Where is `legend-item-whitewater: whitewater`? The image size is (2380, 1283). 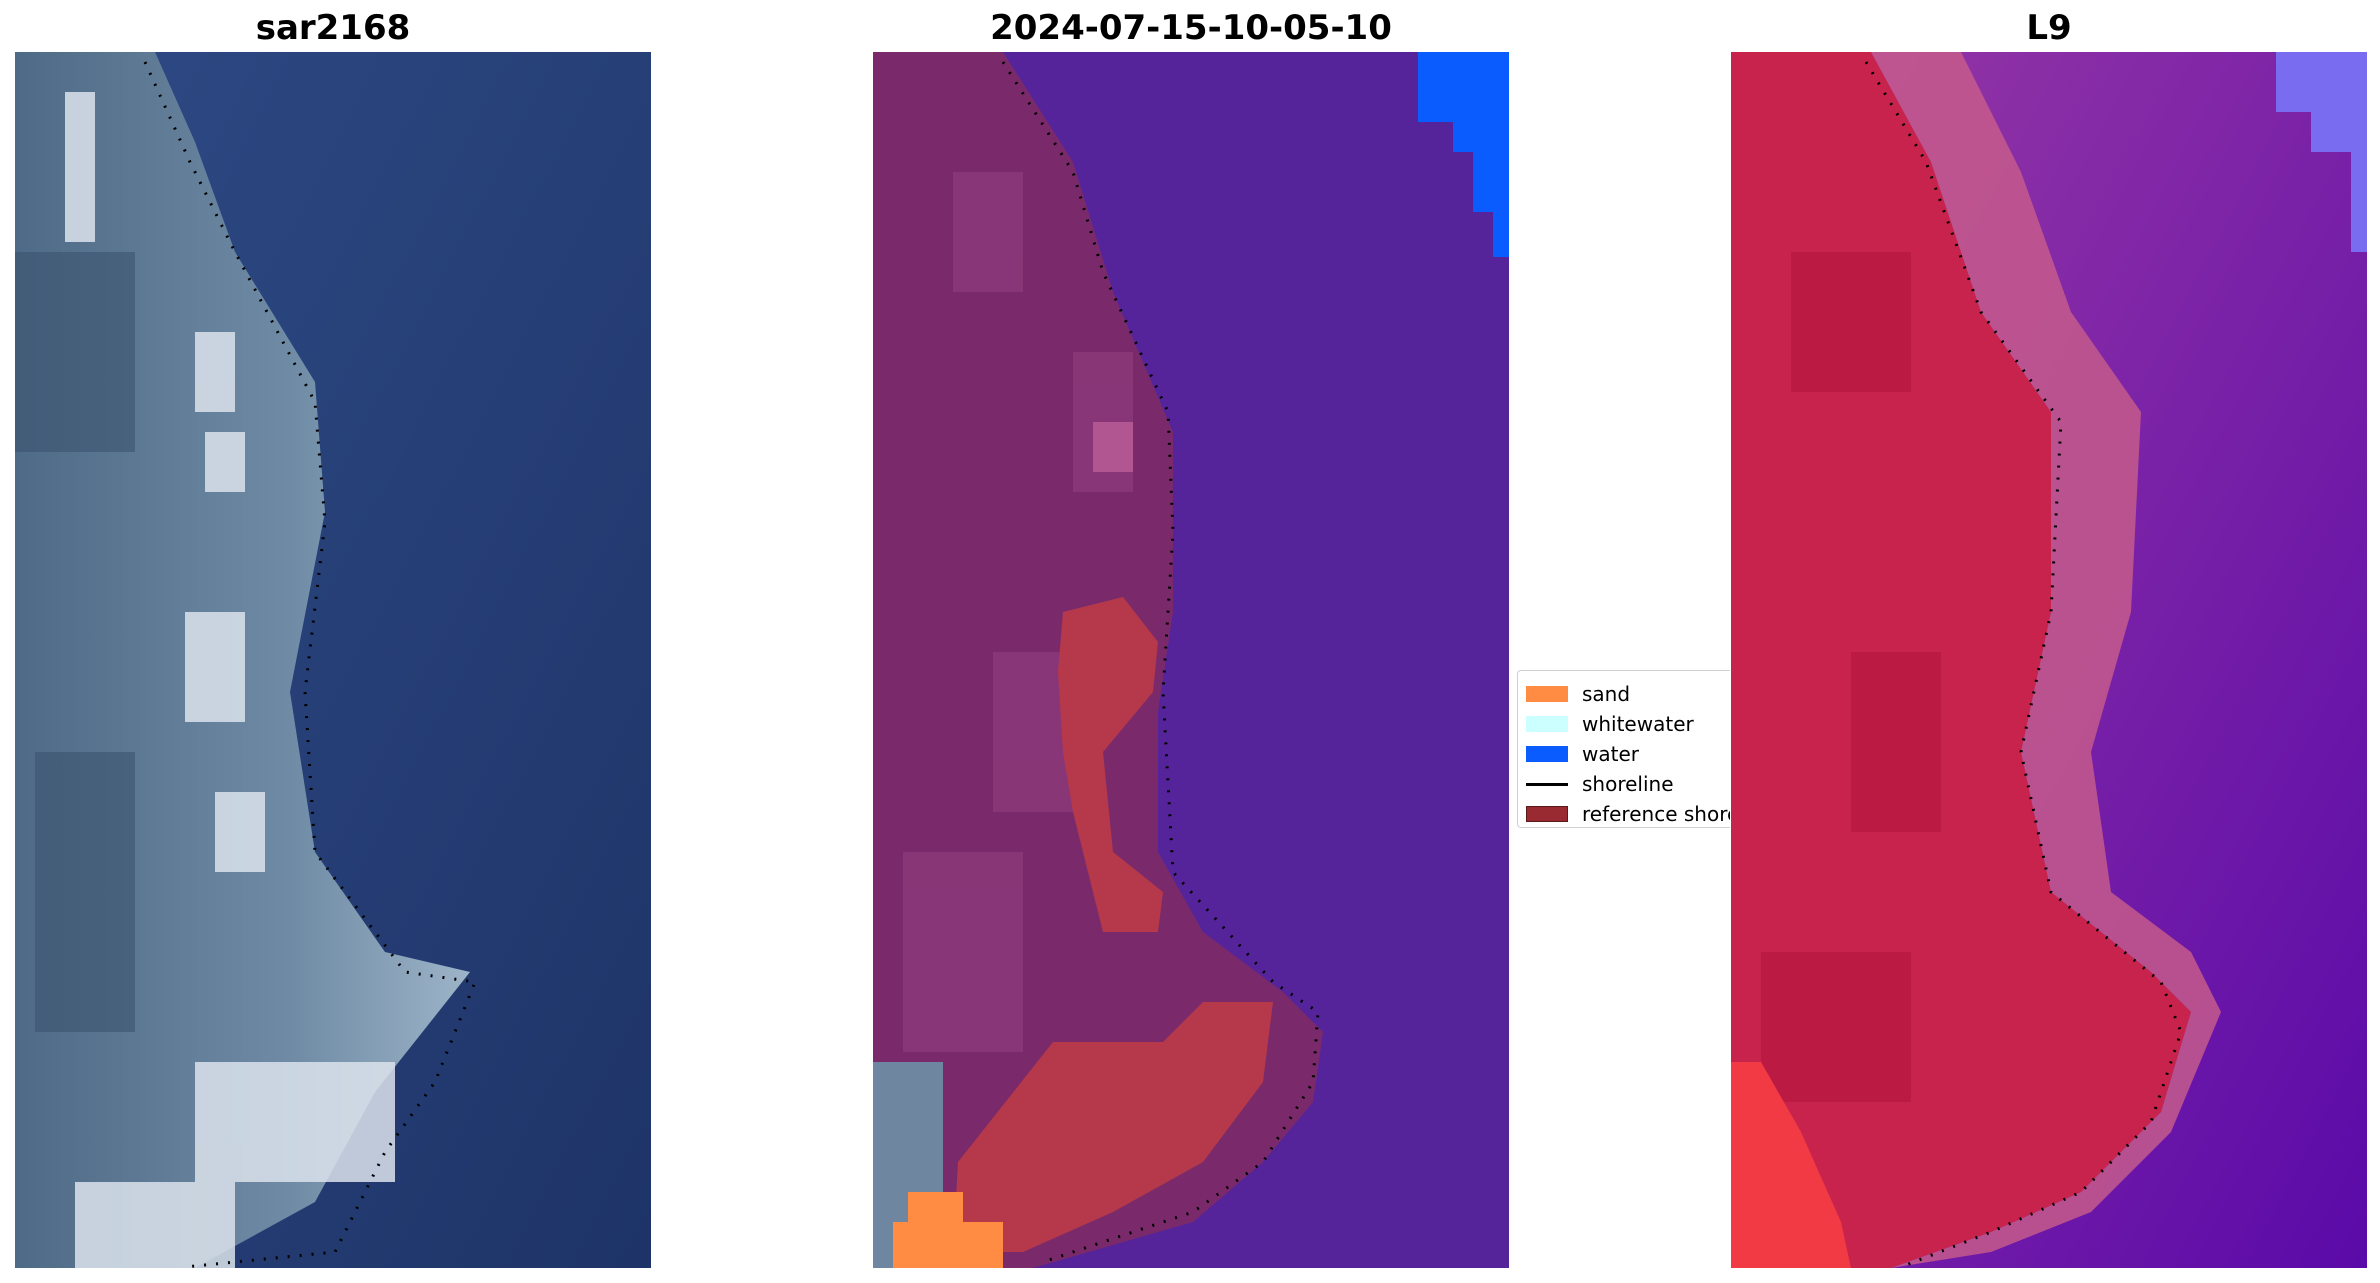 legend-item-whitewater: whitewater is located at coordinates (1610, 724).